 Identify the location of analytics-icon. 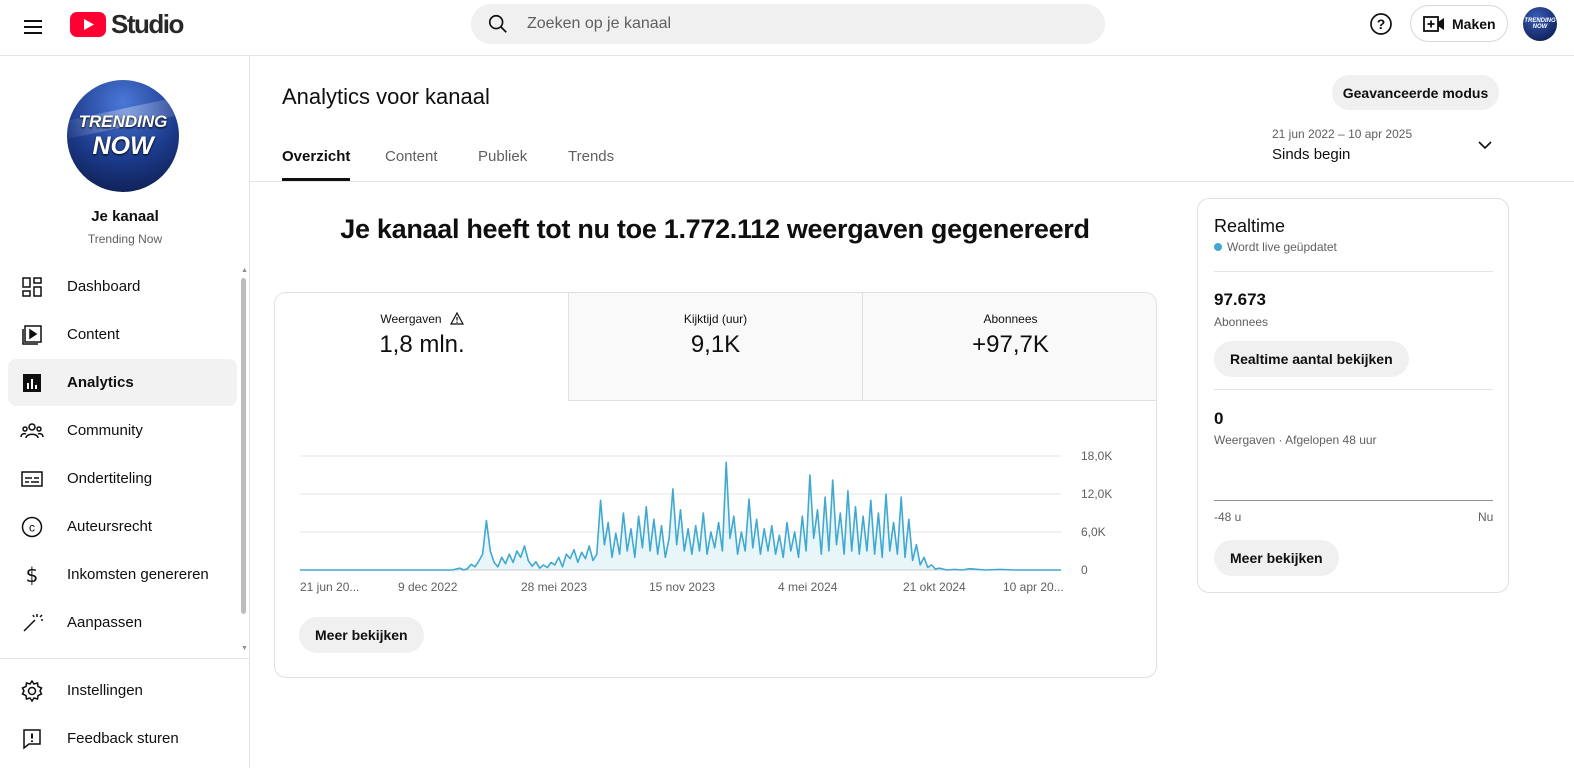
(32, 383).